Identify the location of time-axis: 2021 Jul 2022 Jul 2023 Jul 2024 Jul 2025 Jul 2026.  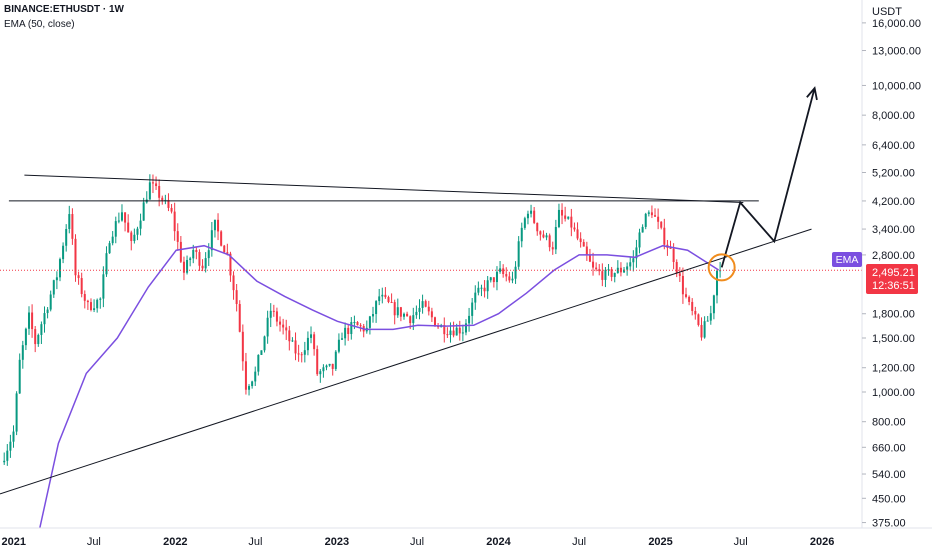
(417, 542).